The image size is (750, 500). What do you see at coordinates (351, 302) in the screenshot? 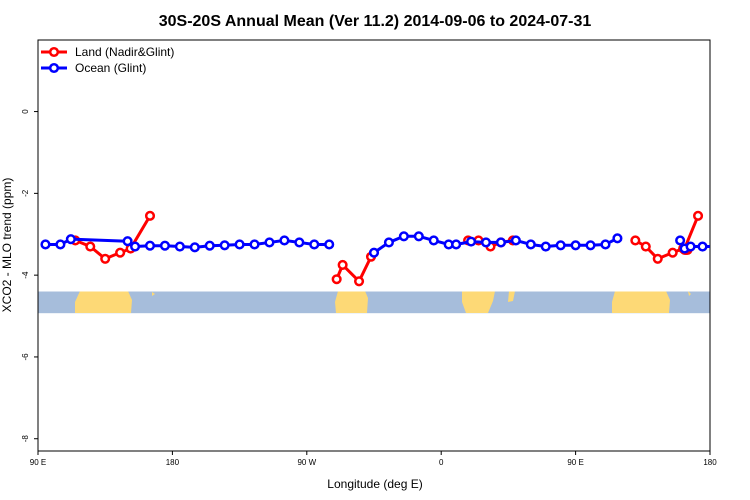
I see `map-land-south-america` at bounding box center [351, 302].